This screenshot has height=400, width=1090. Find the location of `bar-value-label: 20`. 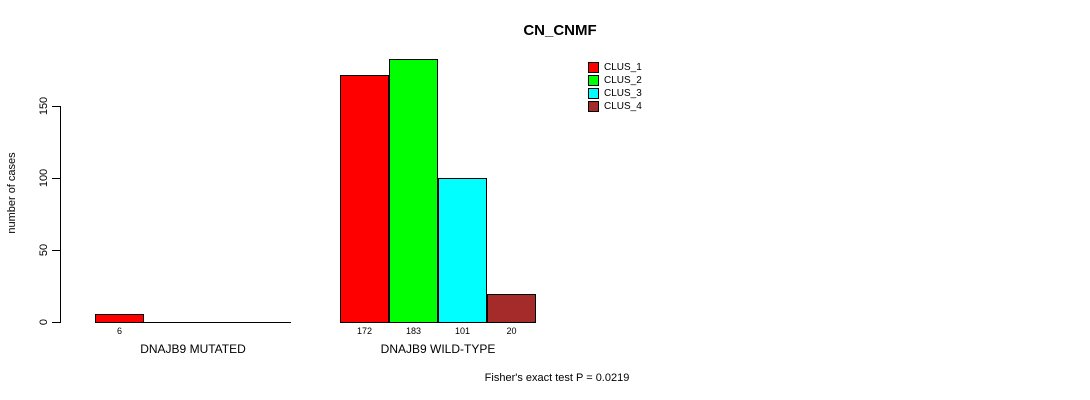

bar-value-label: 20 is located at coordinates (511, 331).